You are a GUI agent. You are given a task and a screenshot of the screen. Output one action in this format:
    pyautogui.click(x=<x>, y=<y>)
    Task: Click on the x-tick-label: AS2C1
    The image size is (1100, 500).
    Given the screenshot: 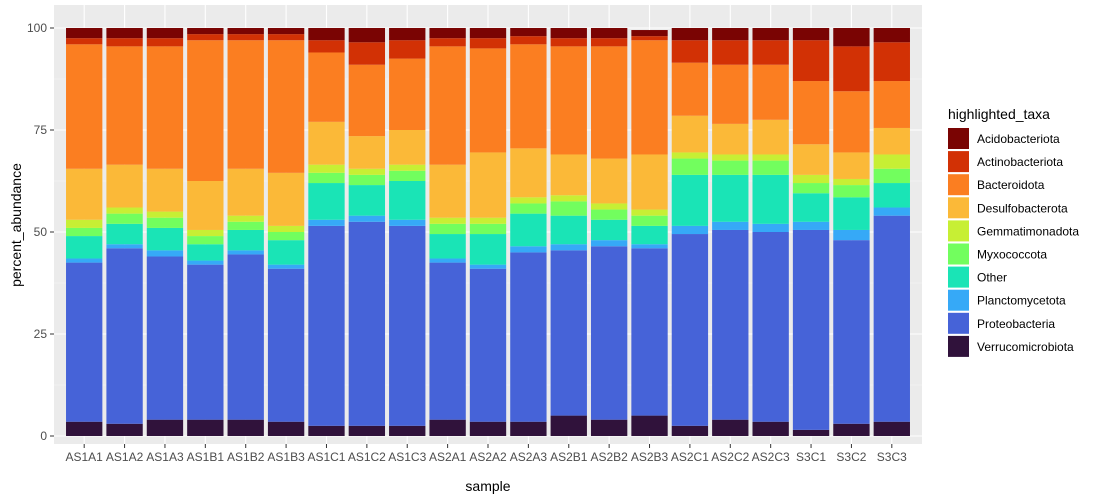 What is the action you would take?
    pyautogui.click(x=690, y=457)
    